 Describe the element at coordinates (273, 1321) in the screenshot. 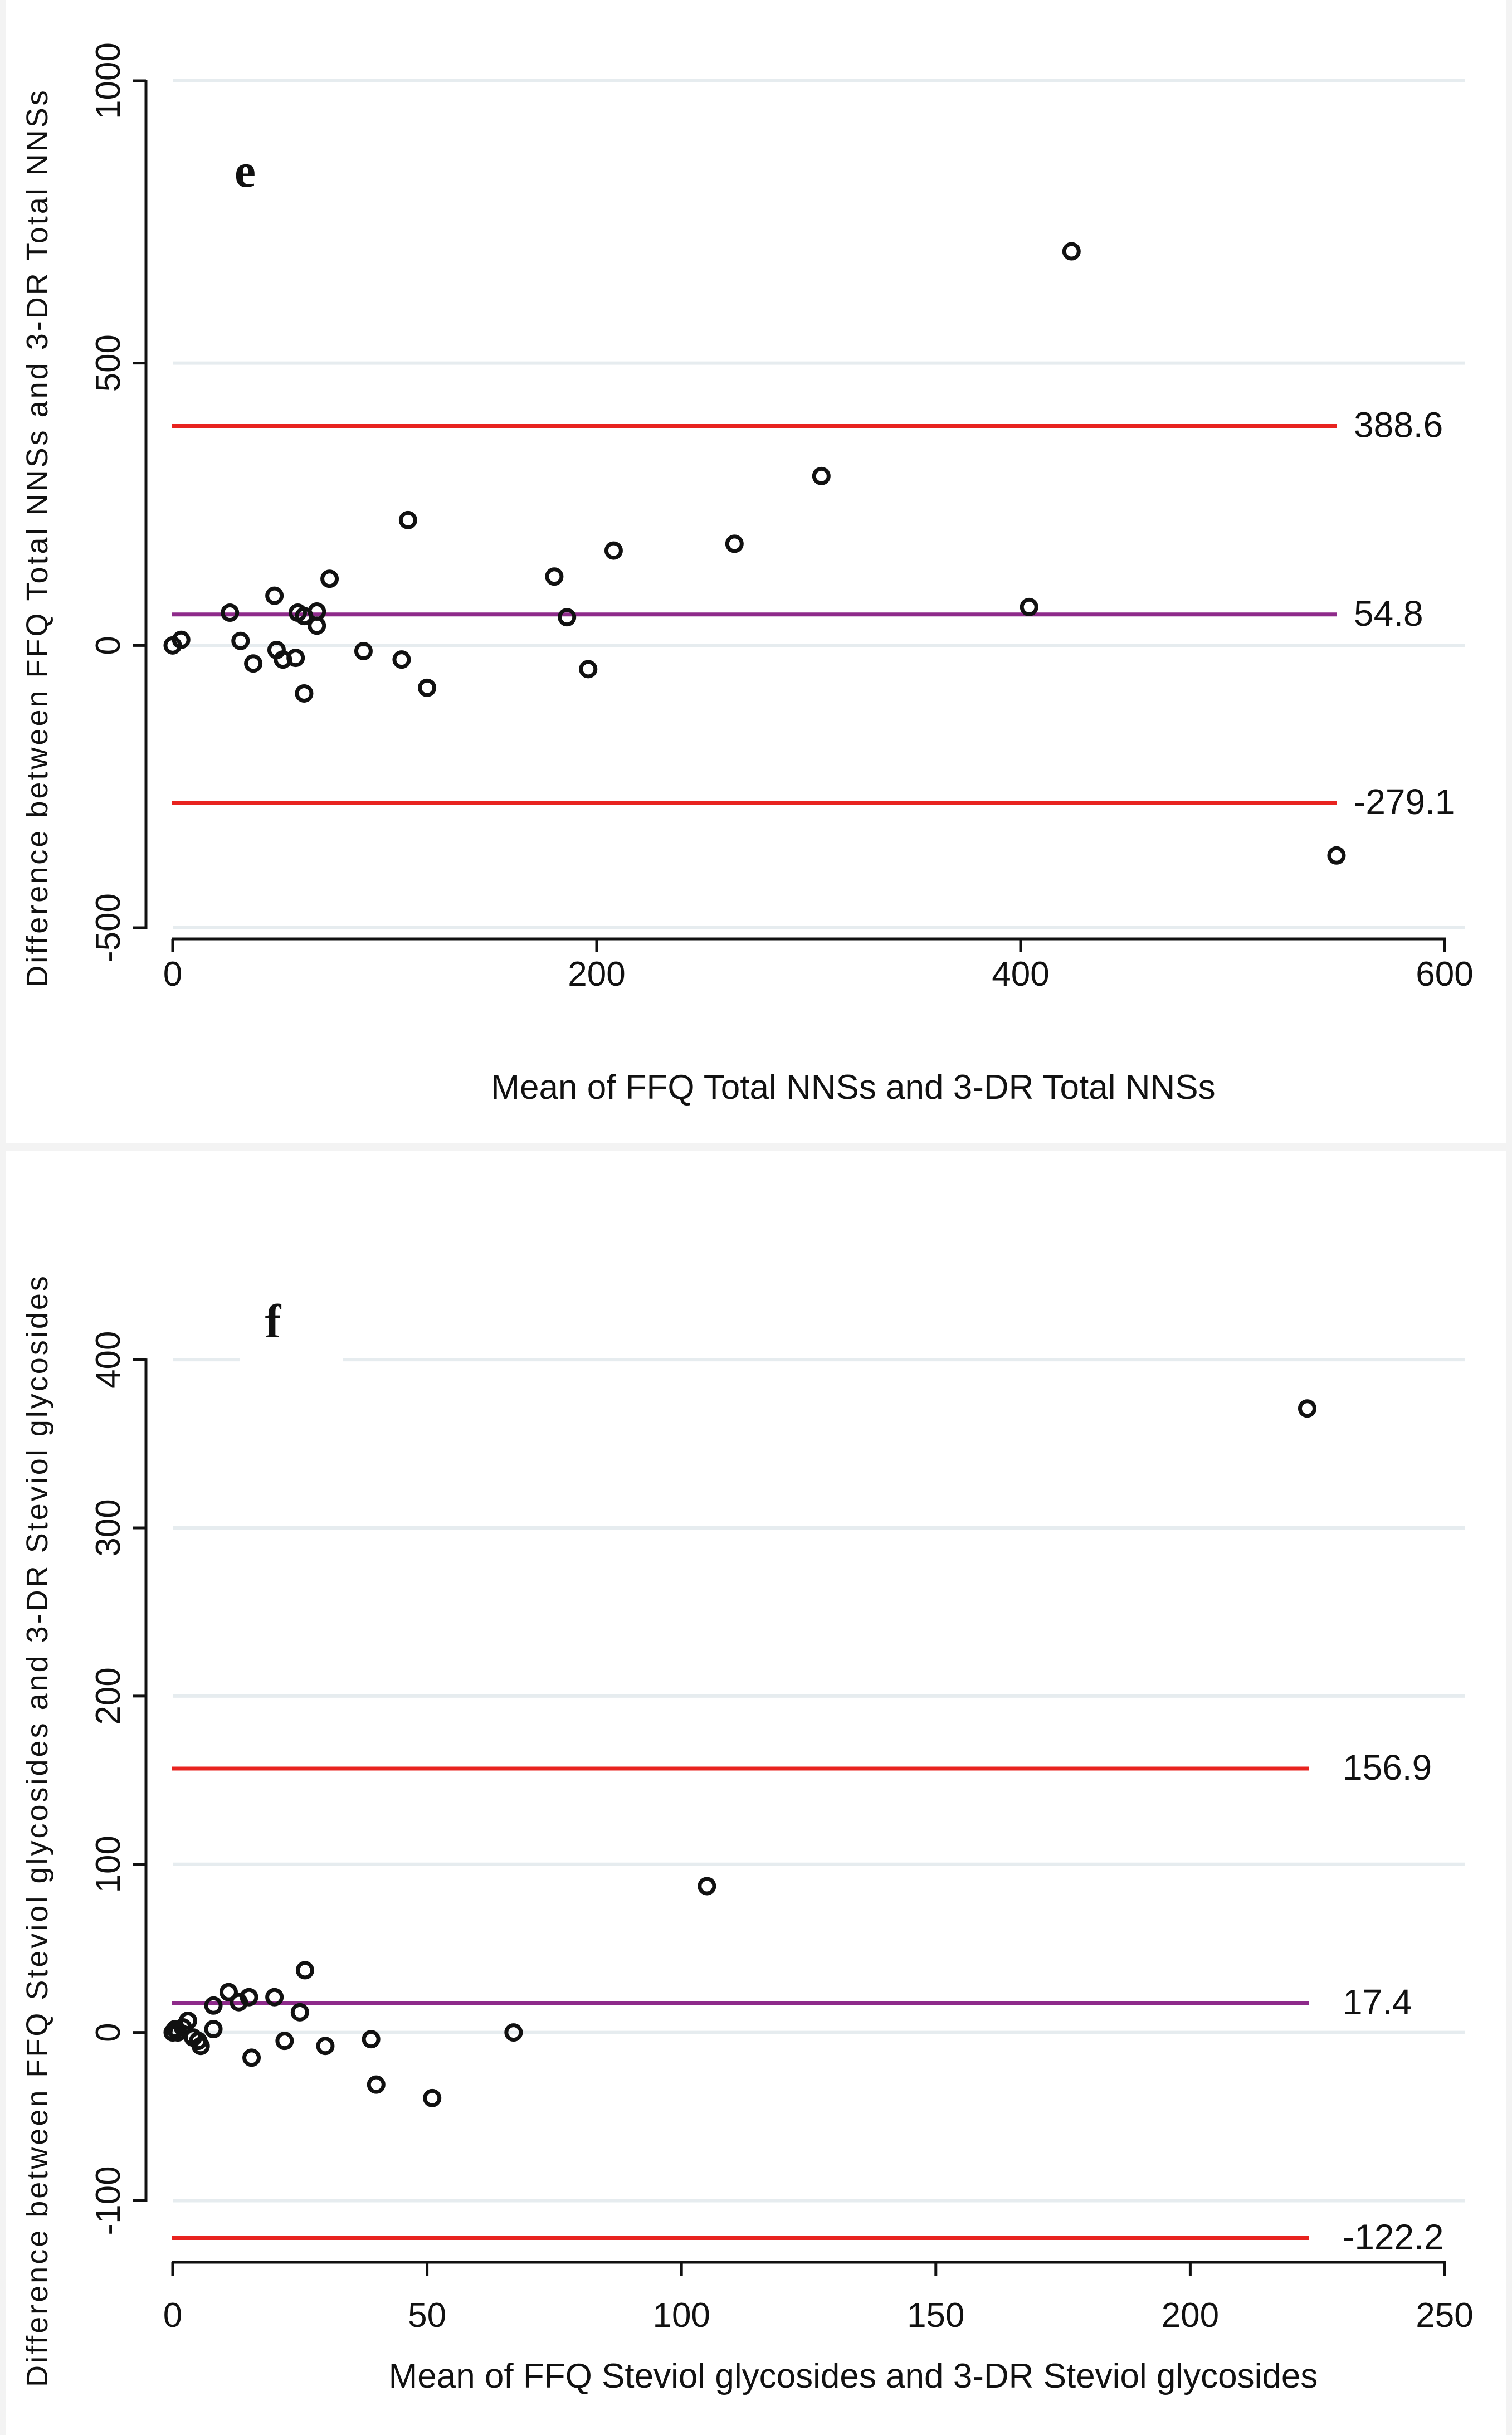

I see `panel-letter: f` at that location.